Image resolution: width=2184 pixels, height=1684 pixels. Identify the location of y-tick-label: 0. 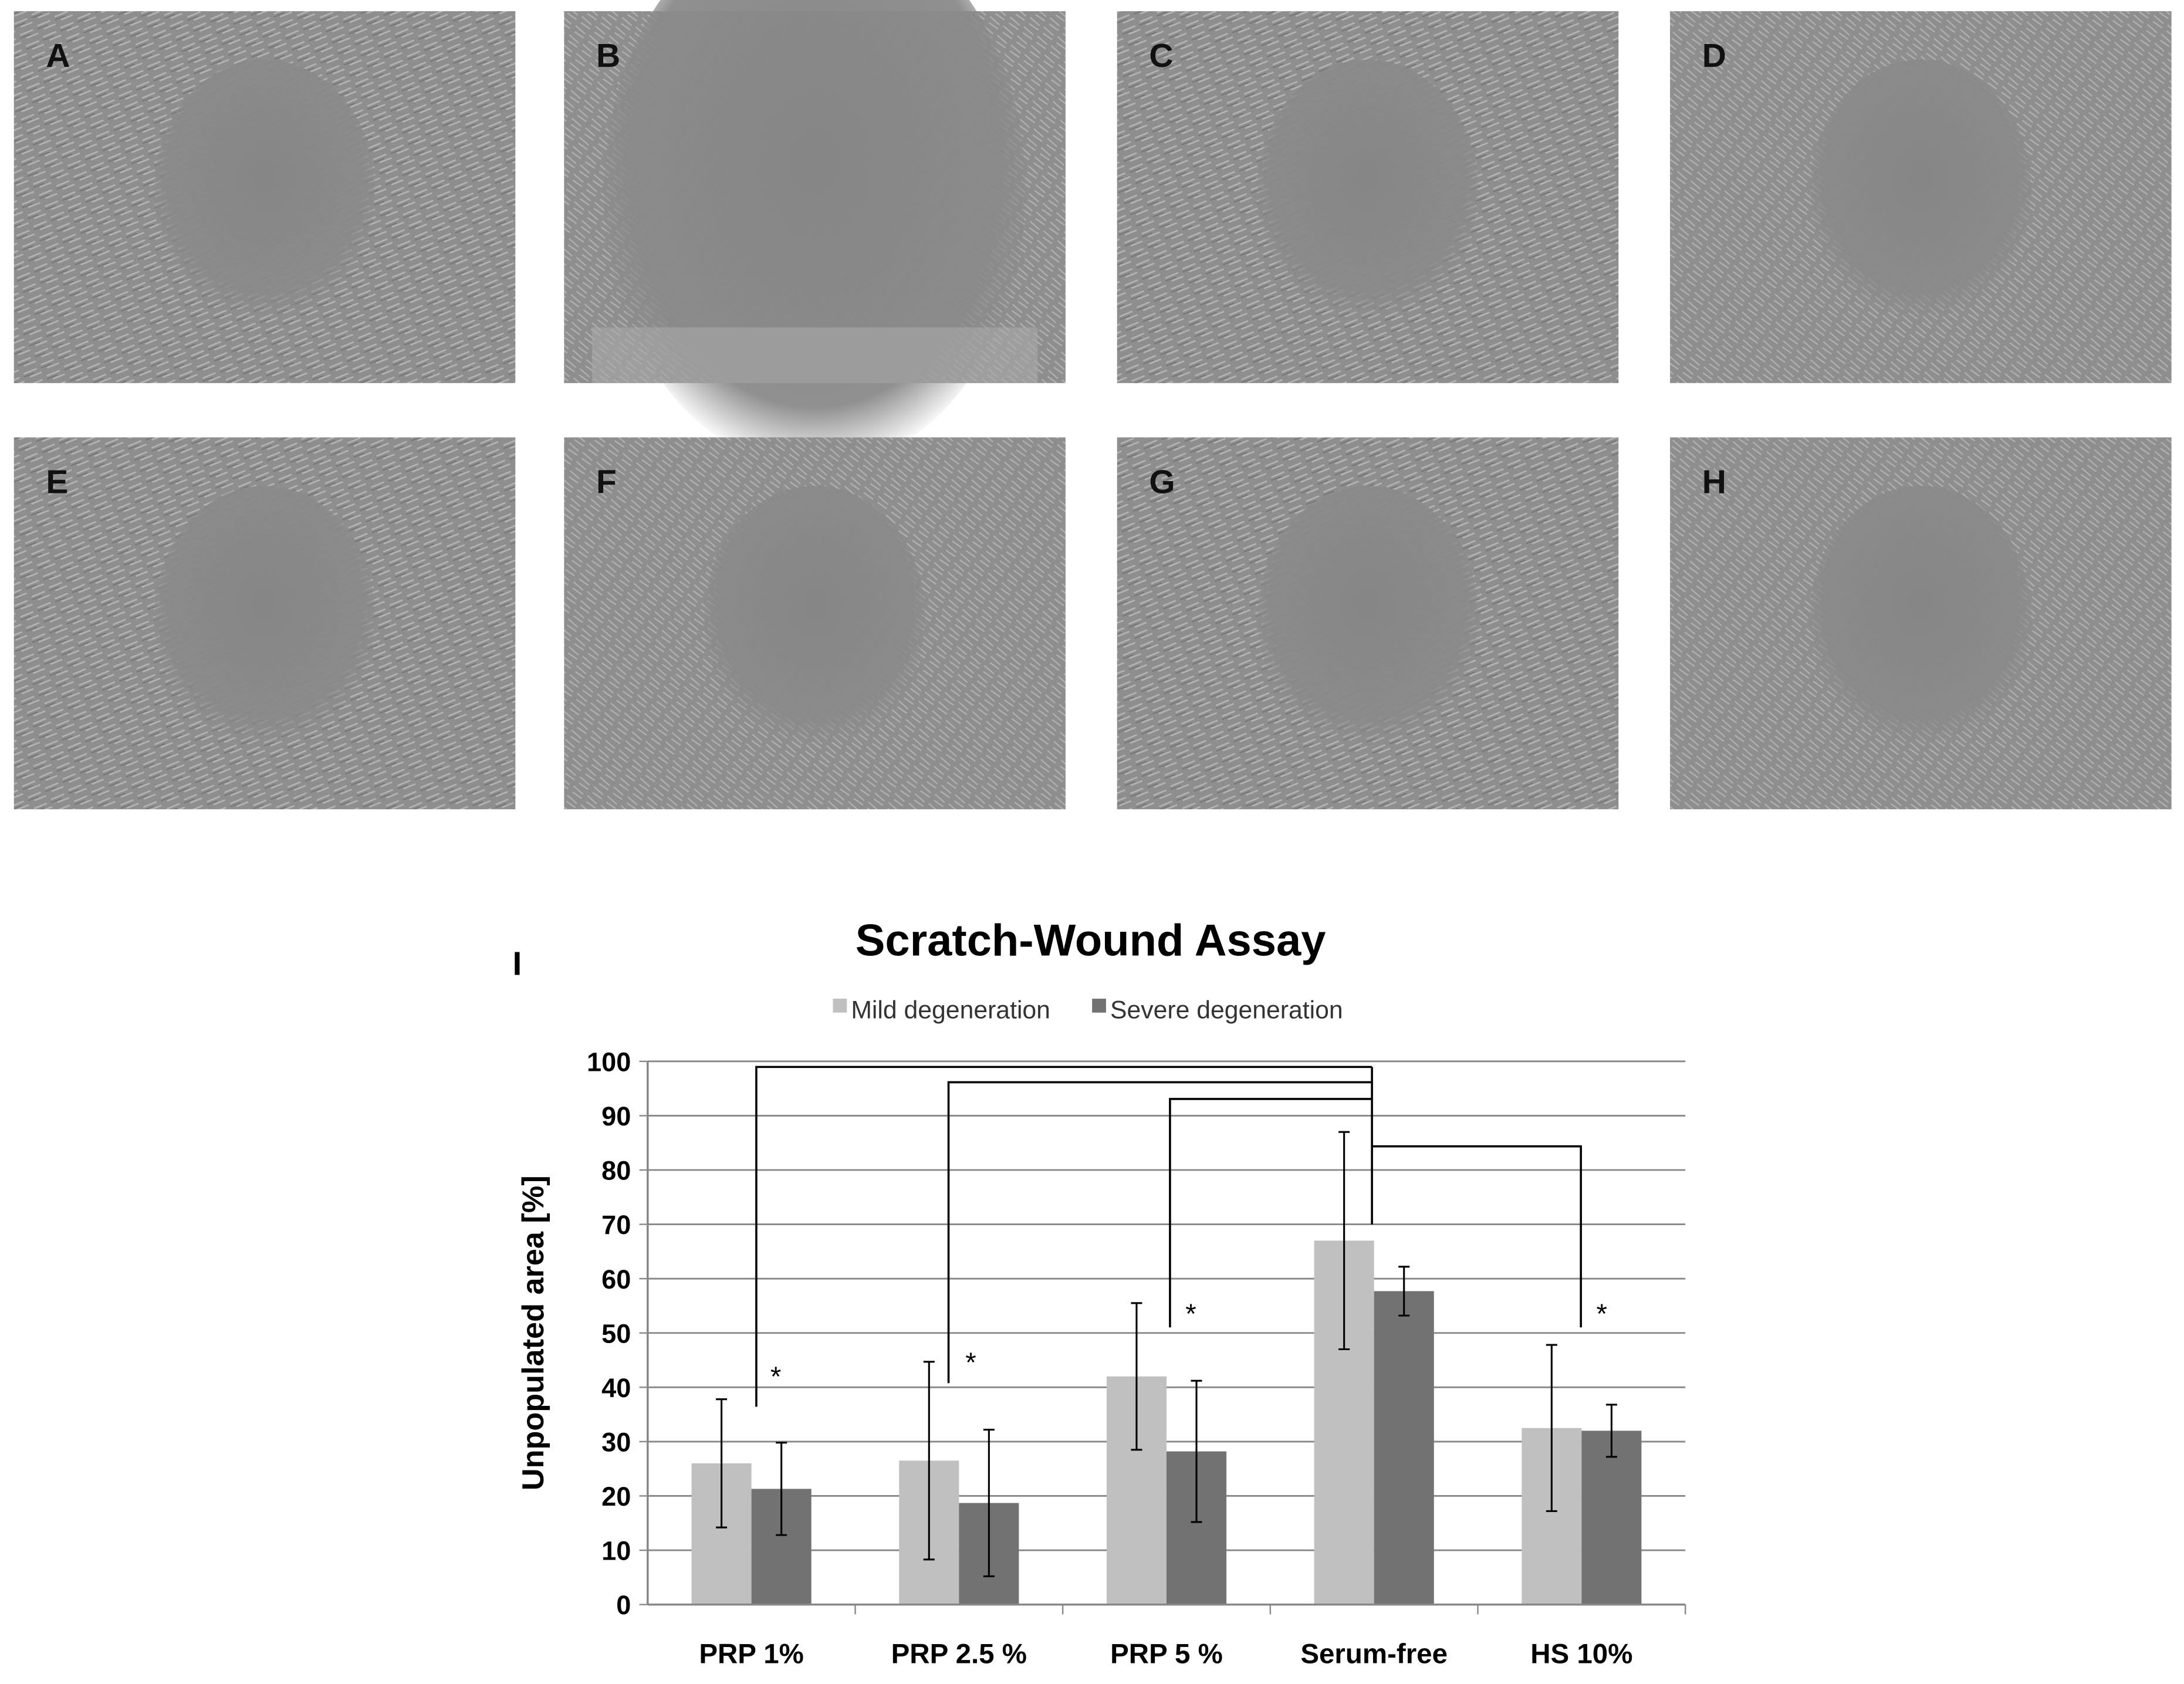
(623, 1605).